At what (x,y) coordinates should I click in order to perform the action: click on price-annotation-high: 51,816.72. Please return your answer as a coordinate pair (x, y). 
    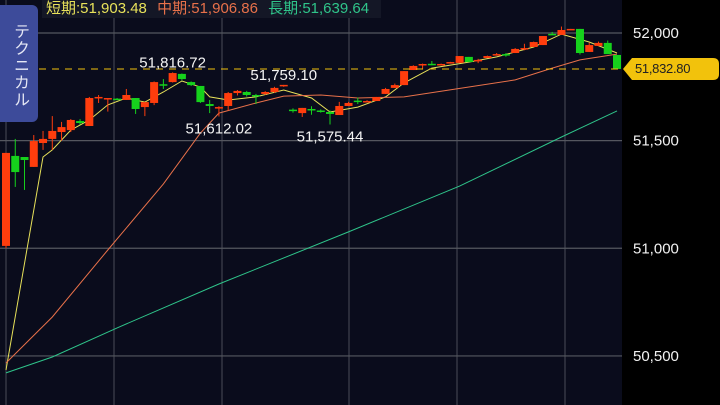
    Looking at the image, I should click on (172, 62).